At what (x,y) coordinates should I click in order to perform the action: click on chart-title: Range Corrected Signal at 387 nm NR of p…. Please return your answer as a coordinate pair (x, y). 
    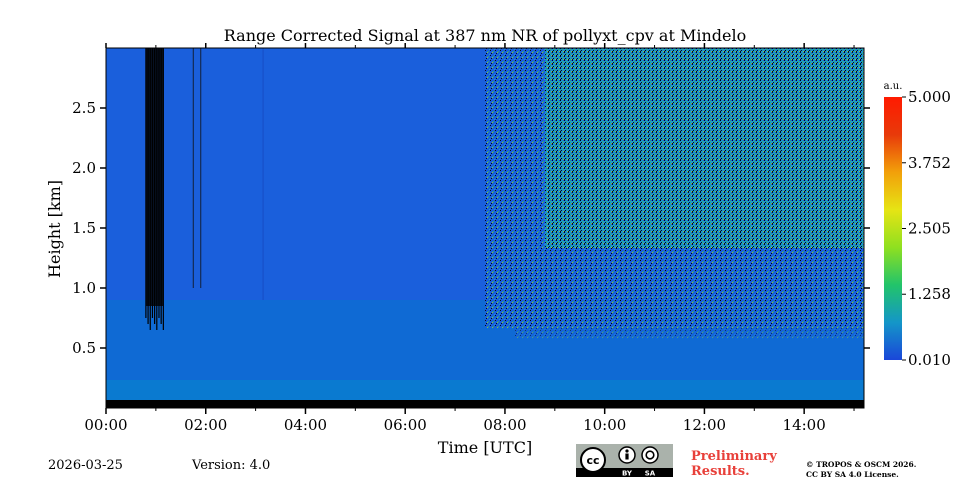
    Looking at the image, I should click on (485, 35).